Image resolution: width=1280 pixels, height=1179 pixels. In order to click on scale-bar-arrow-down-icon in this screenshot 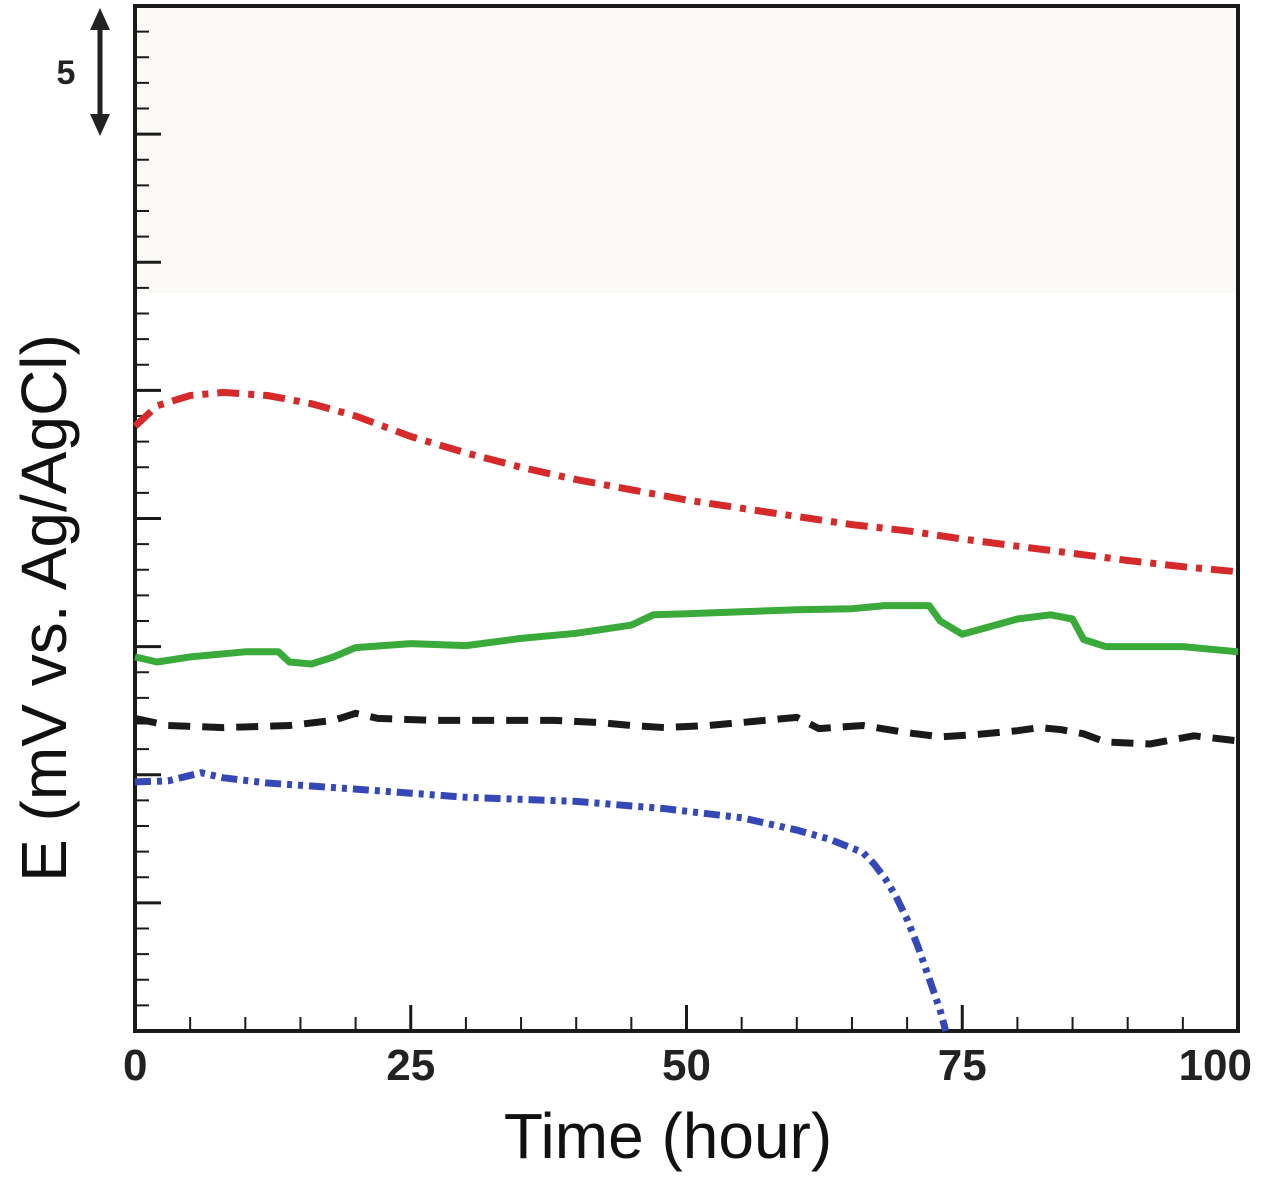, I will do `click(100, 125)`.